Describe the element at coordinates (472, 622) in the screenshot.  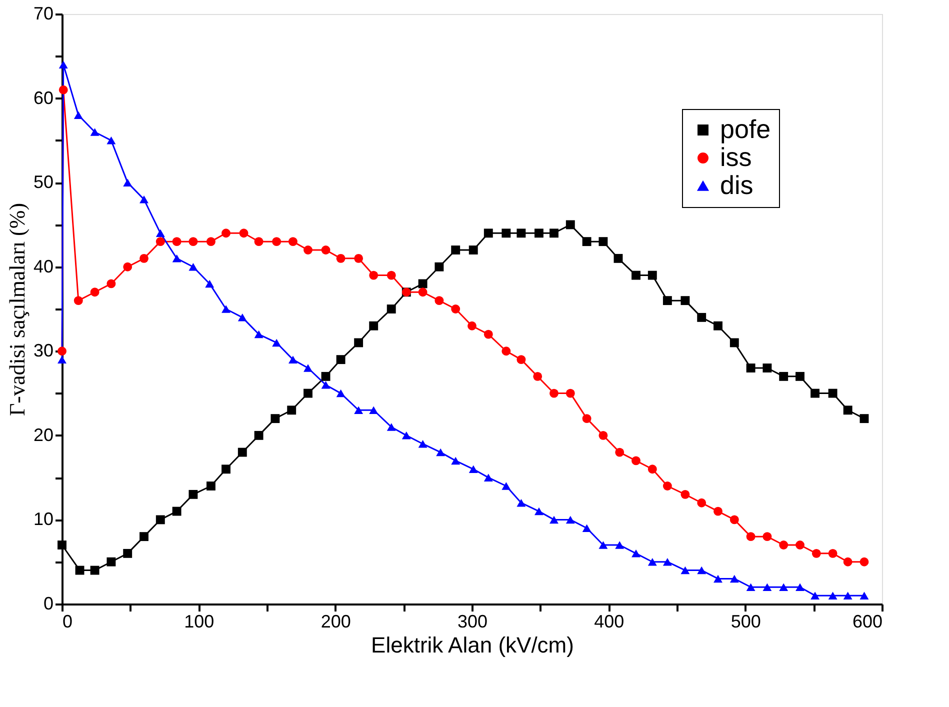
I see `x-tick-label: 300` at that location.